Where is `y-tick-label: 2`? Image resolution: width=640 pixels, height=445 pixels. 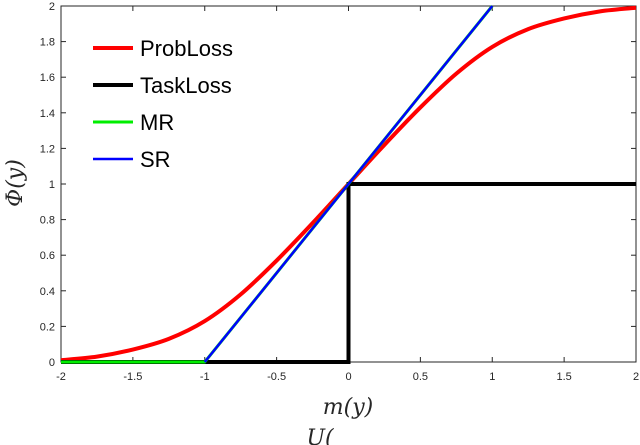 y-tick-label: 2 is located at coordinates (52, 7).